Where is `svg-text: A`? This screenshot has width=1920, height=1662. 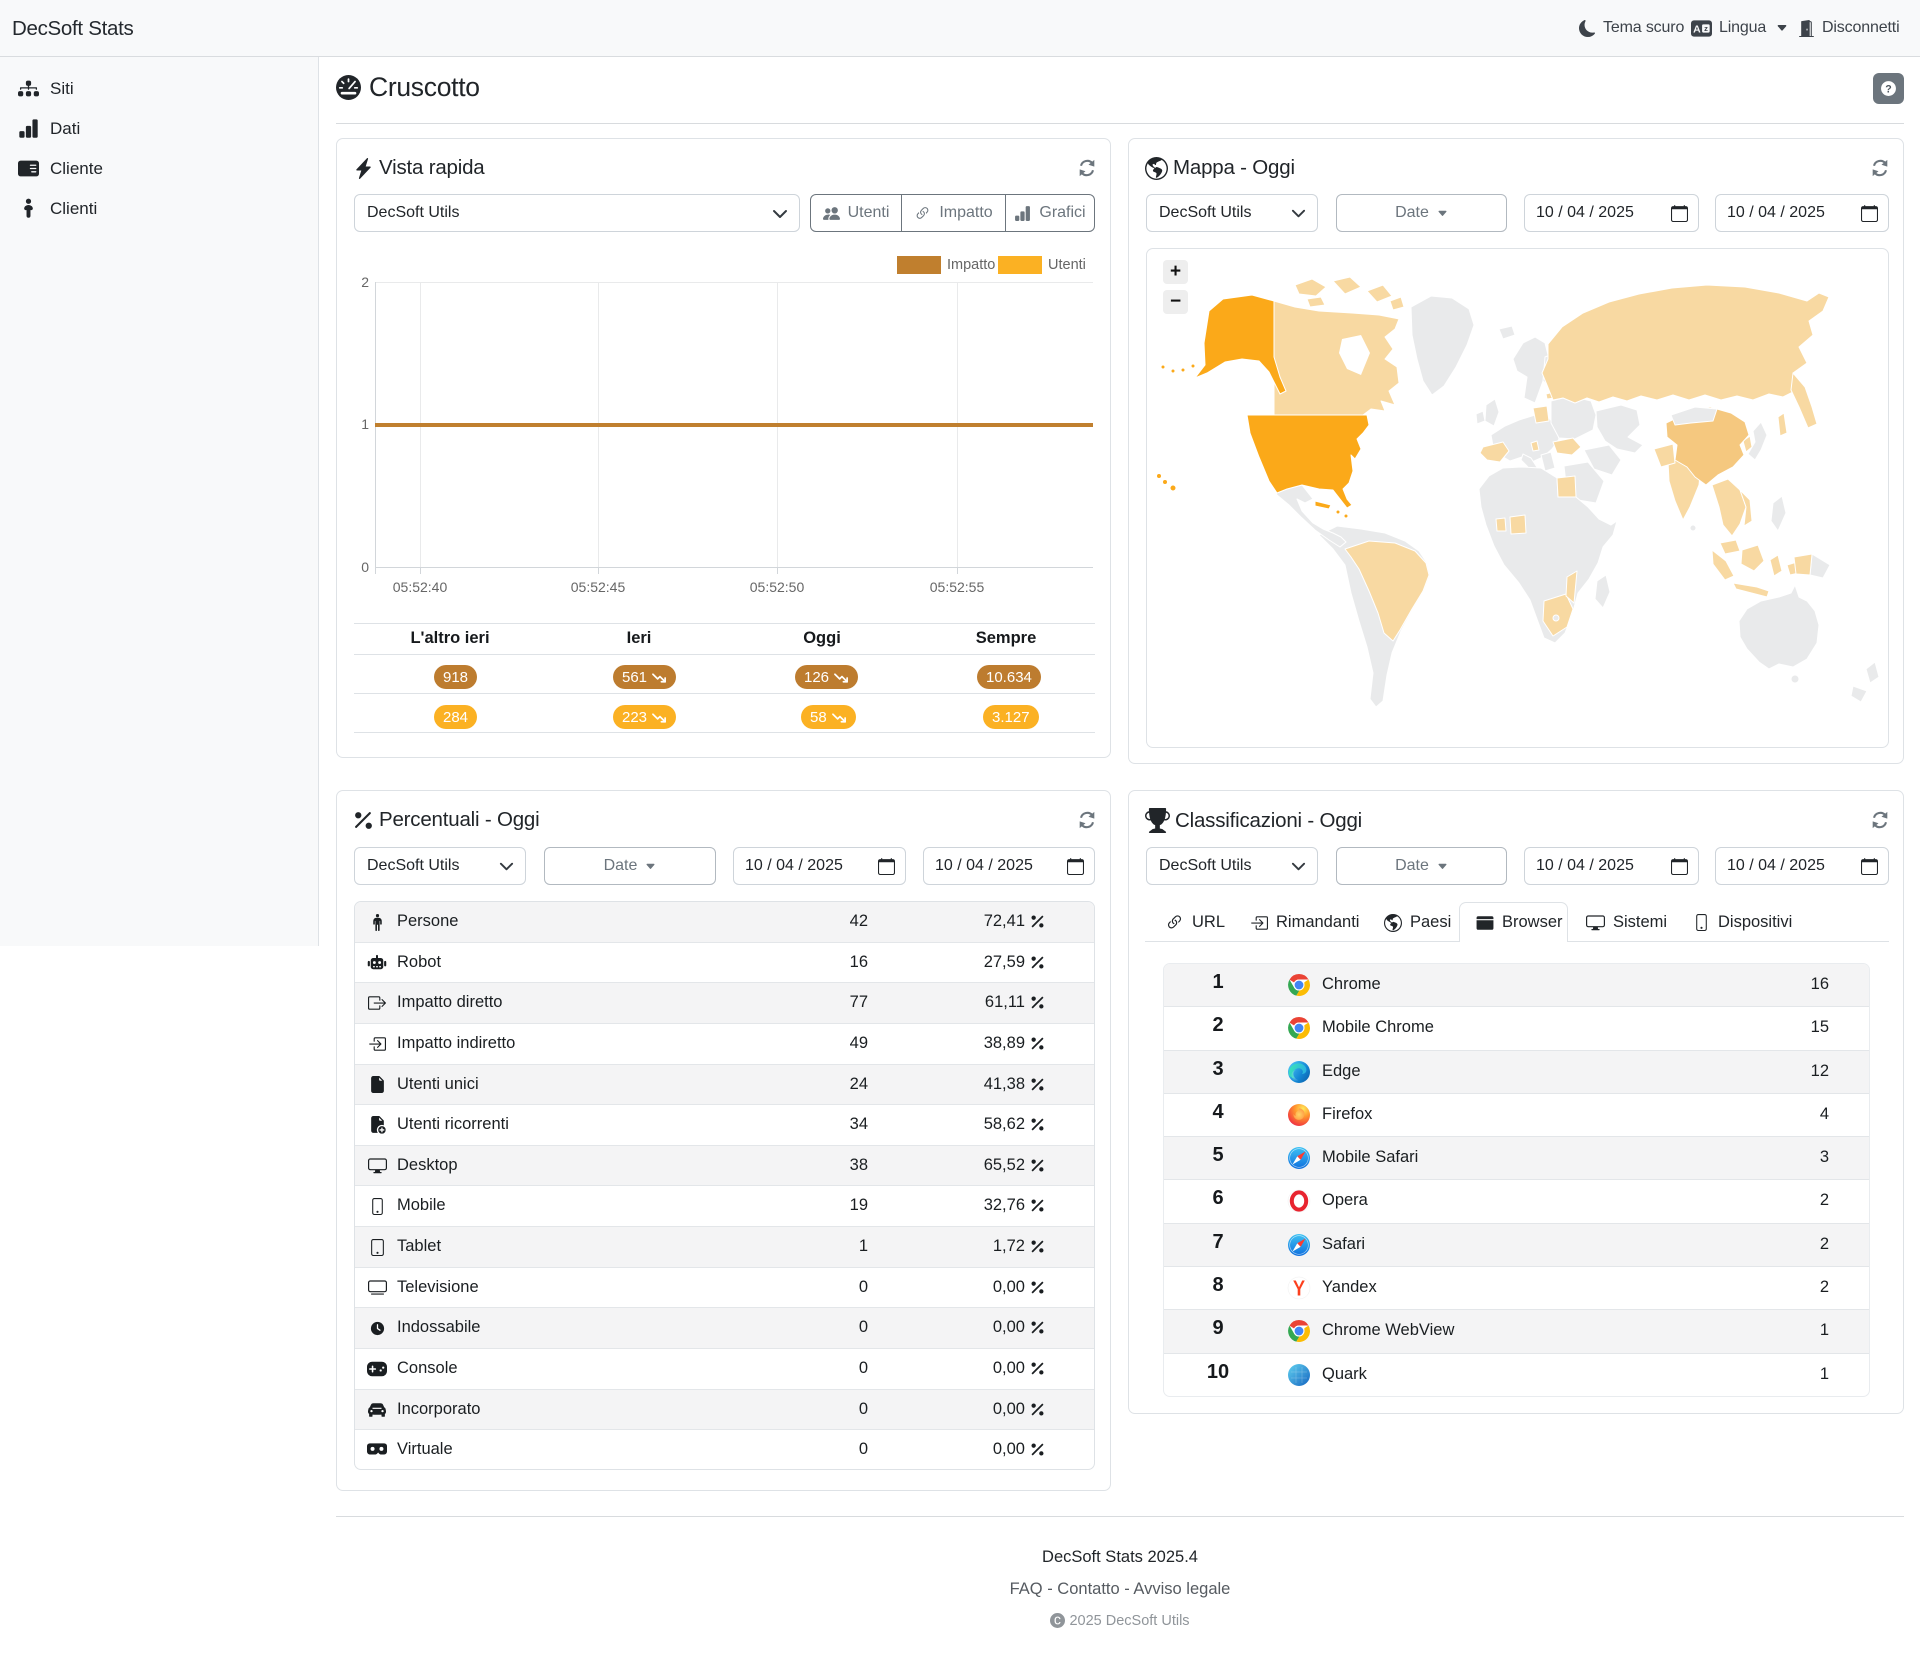 svg-text: A is located at coordinates (1697, 29).